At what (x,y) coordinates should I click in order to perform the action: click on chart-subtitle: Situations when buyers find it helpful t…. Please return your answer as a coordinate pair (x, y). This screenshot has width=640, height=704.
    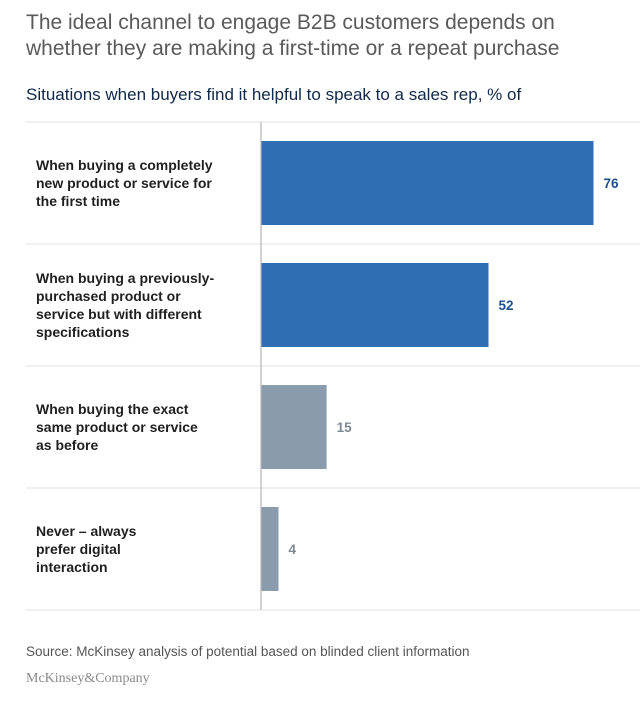
    Looking at the image, I should click on (274, 94).